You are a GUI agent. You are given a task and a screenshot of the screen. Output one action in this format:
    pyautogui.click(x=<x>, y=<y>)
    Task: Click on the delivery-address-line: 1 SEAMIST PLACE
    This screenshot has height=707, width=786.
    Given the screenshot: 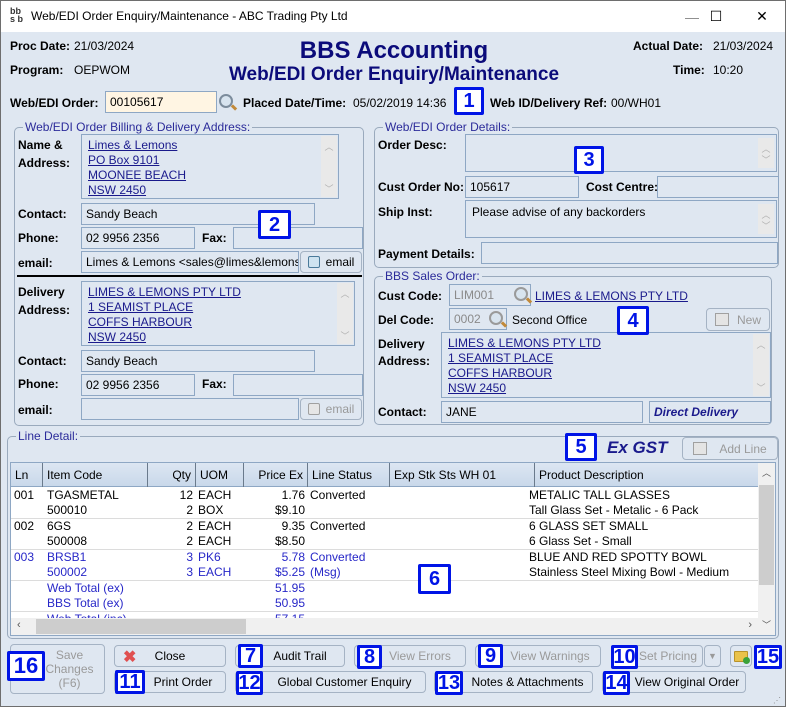 What is the action you would take?
    pyautogui.click(x=141, y=307)
    